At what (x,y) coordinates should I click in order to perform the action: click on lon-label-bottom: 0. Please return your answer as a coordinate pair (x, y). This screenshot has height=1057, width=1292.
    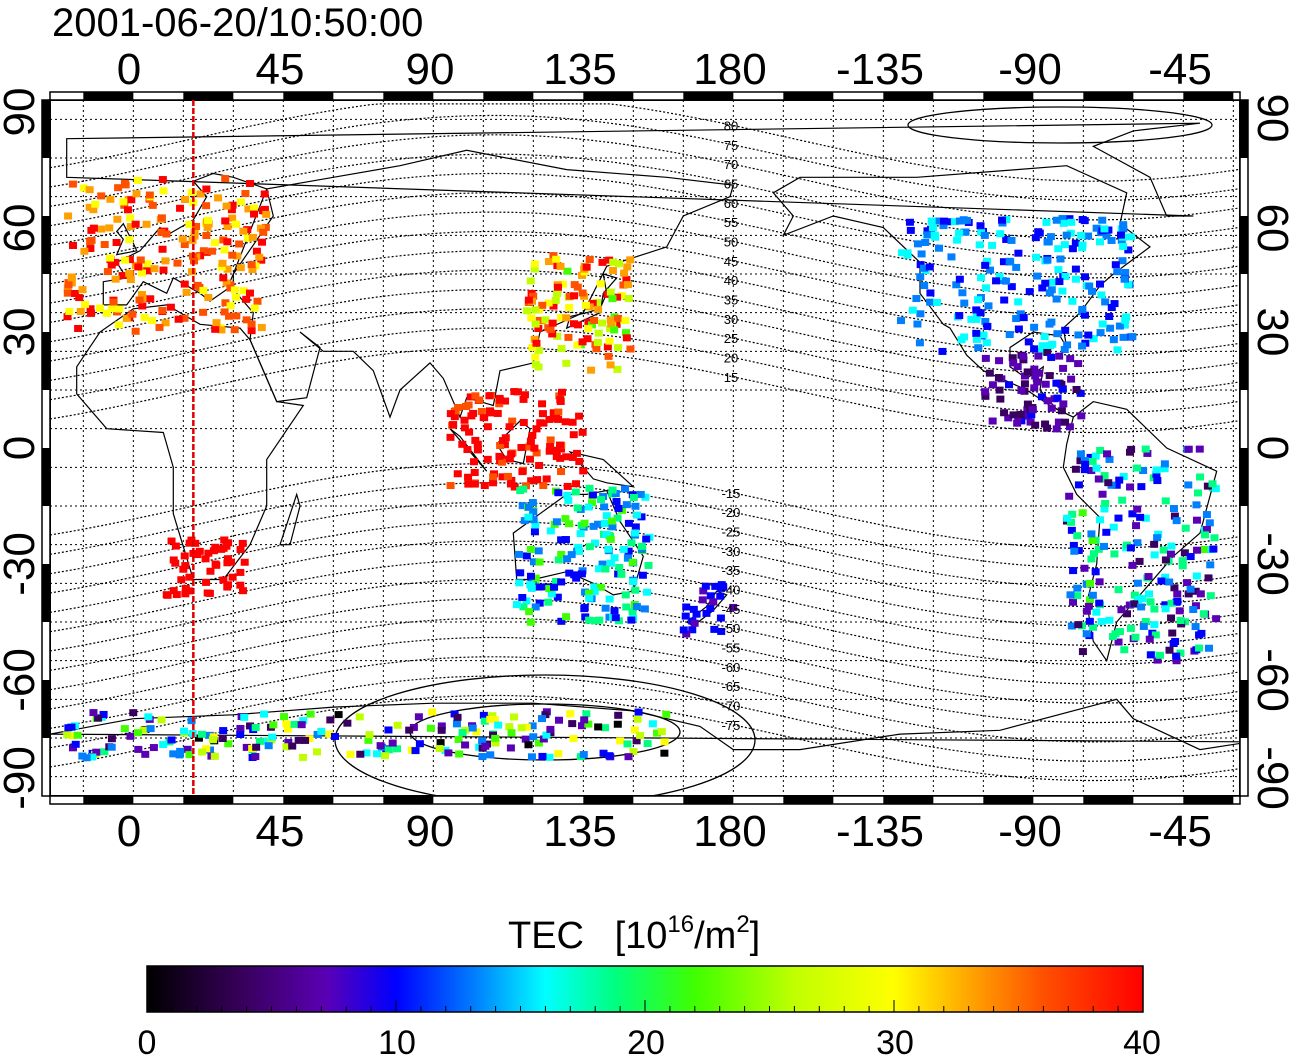
    Looking at the image, I should click on (129, 831).